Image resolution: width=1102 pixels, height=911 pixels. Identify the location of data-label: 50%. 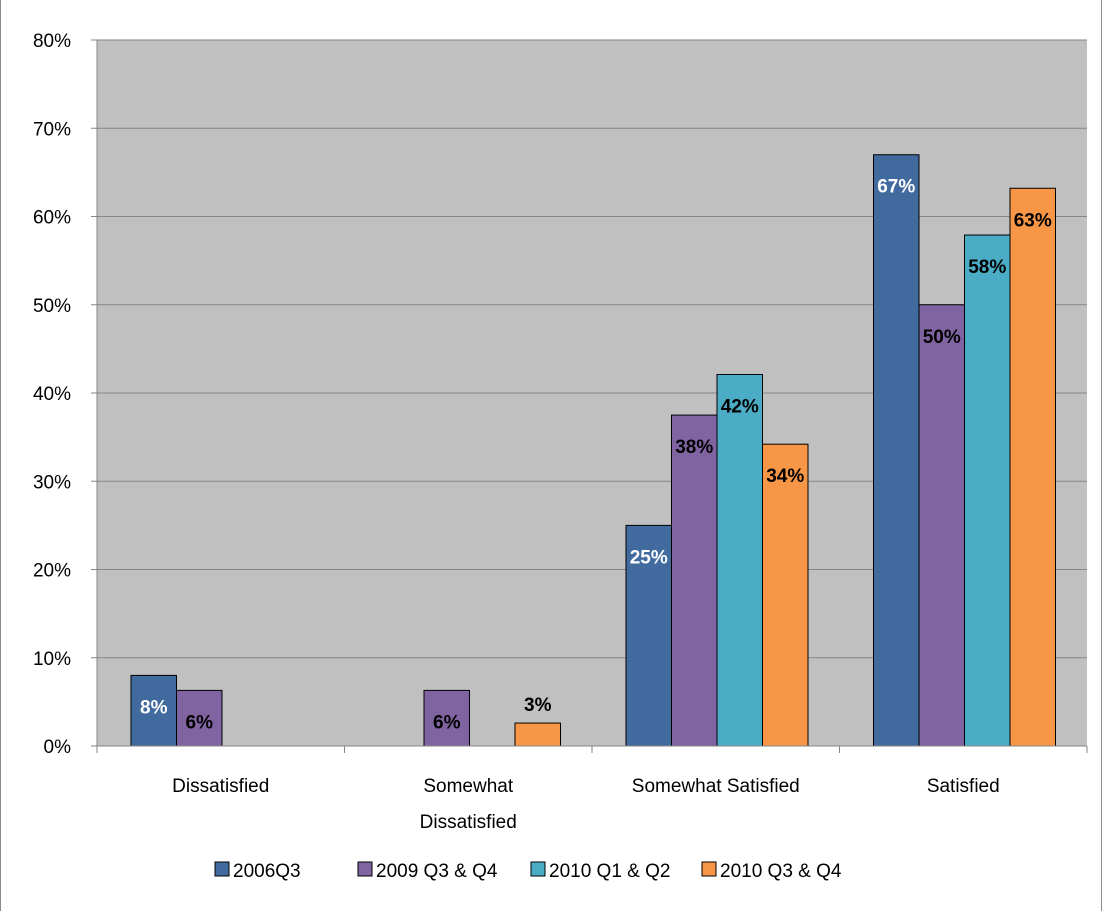
(942, 337).